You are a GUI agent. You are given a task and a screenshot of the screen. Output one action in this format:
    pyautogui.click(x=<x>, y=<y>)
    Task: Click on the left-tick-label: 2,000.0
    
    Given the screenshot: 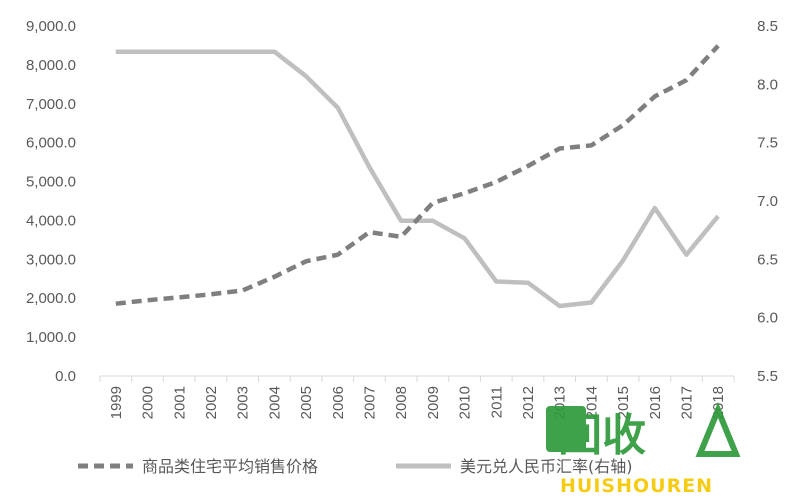 What is the action you would take?
    pyautogui.click(x=51, y=298)
    